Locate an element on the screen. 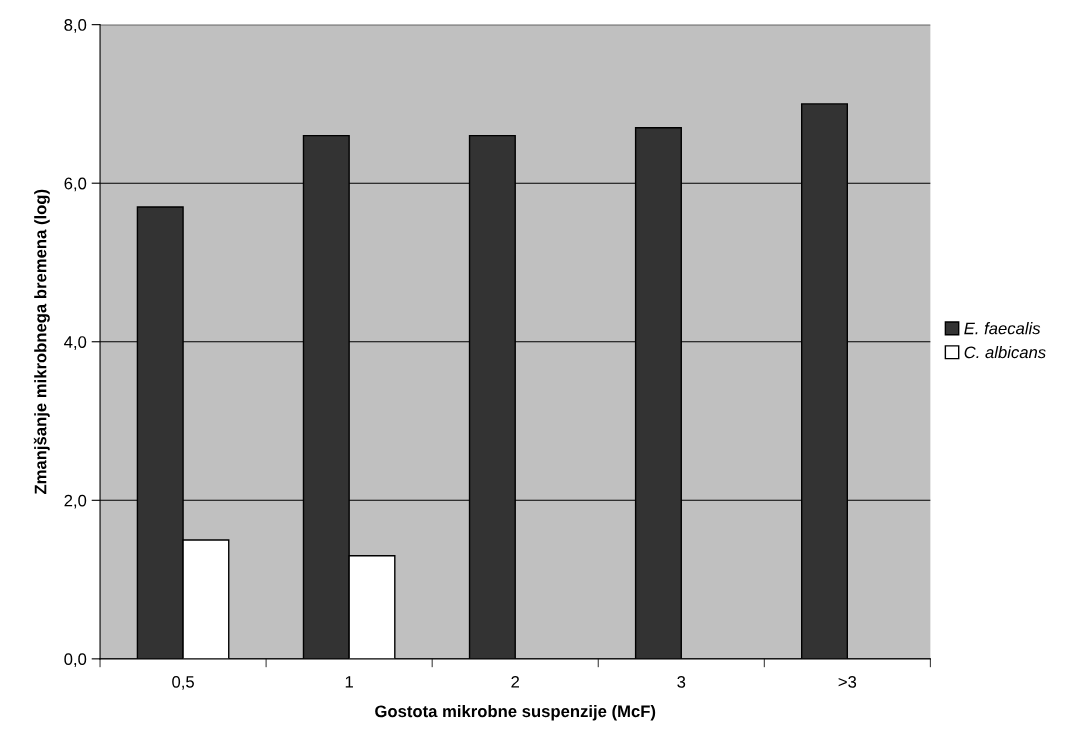 The height and width of the screenshot is (747, 1070). legend-label: C. albicans is located at coordinates (1005, 352).